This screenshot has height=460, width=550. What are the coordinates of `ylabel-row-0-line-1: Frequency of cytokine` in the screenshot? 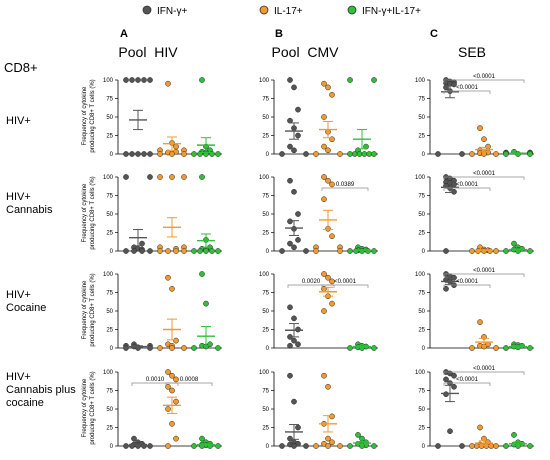 It's located at (85, 115).